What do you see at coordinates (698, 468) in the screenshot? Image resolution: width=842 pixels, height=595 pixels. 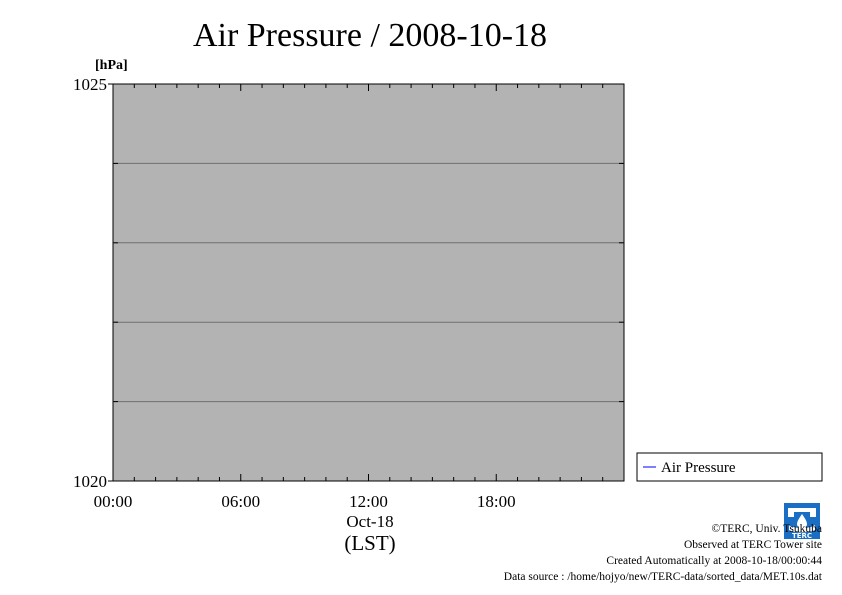 I see `legend-label-air-pressure: Air Pressure` at bounding box center [698, 468].